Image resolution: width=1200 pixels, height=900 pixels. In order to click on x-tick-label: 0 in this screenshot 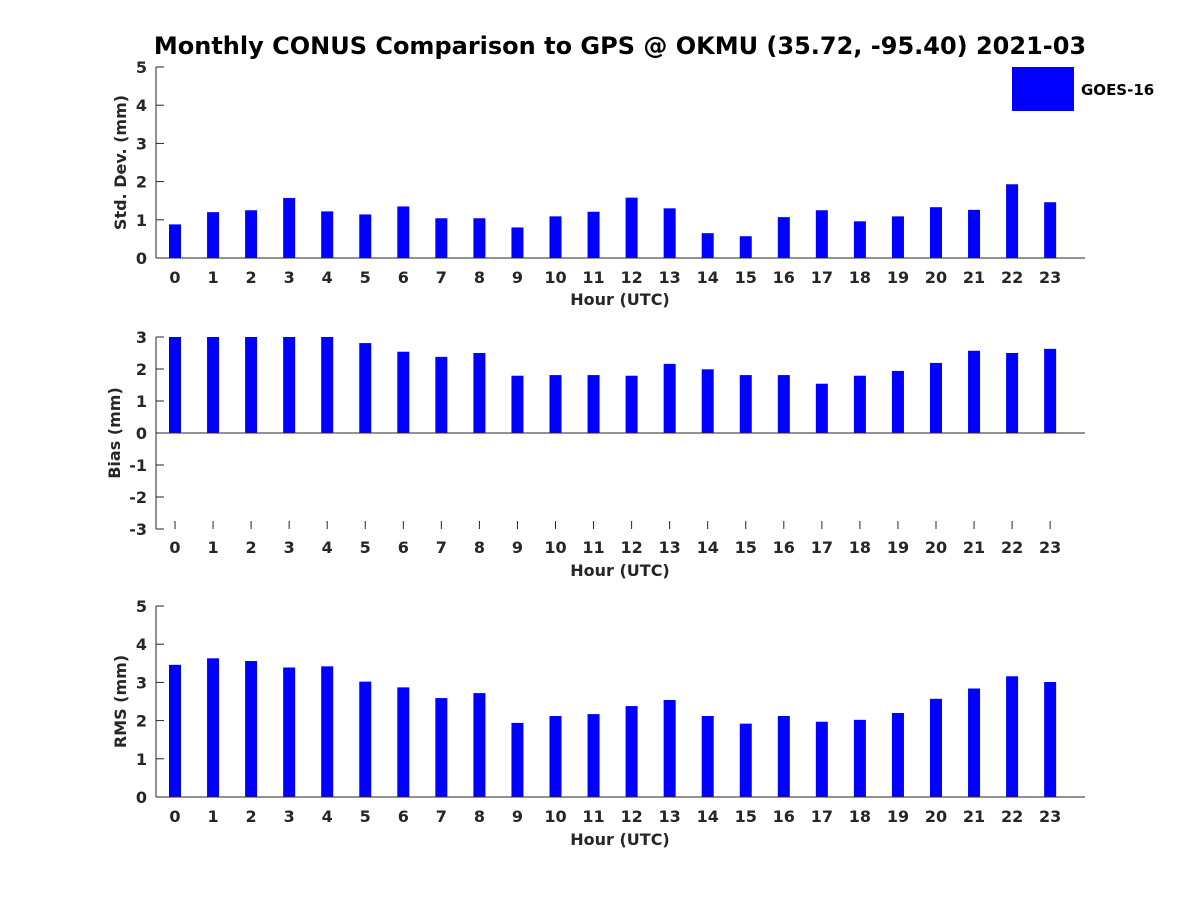, I will do `click(174, 816)`.